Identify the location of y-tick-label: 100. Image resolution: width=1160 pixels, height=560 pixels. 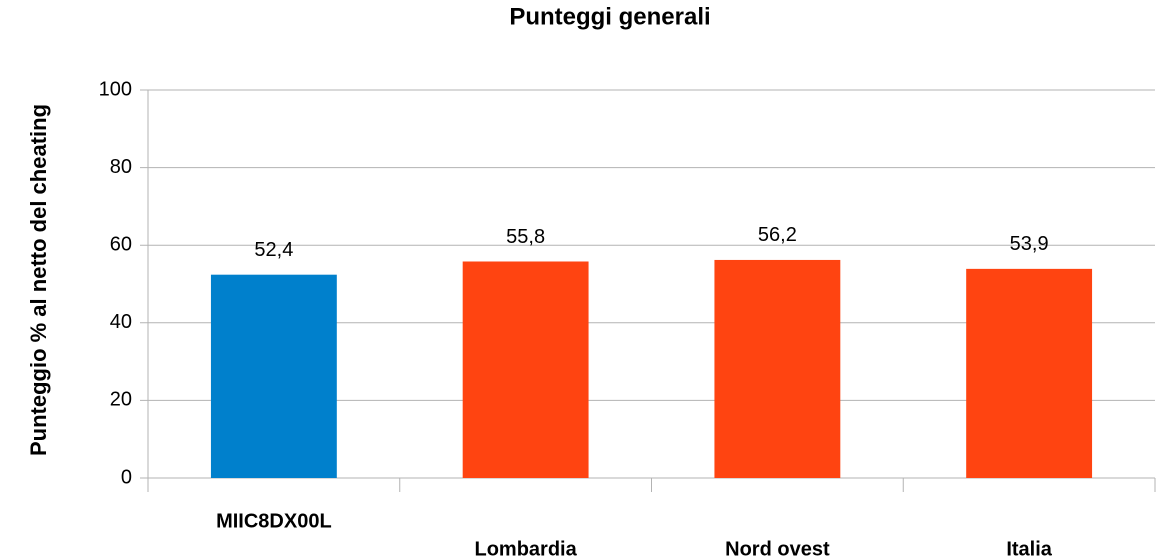
(115, 89).